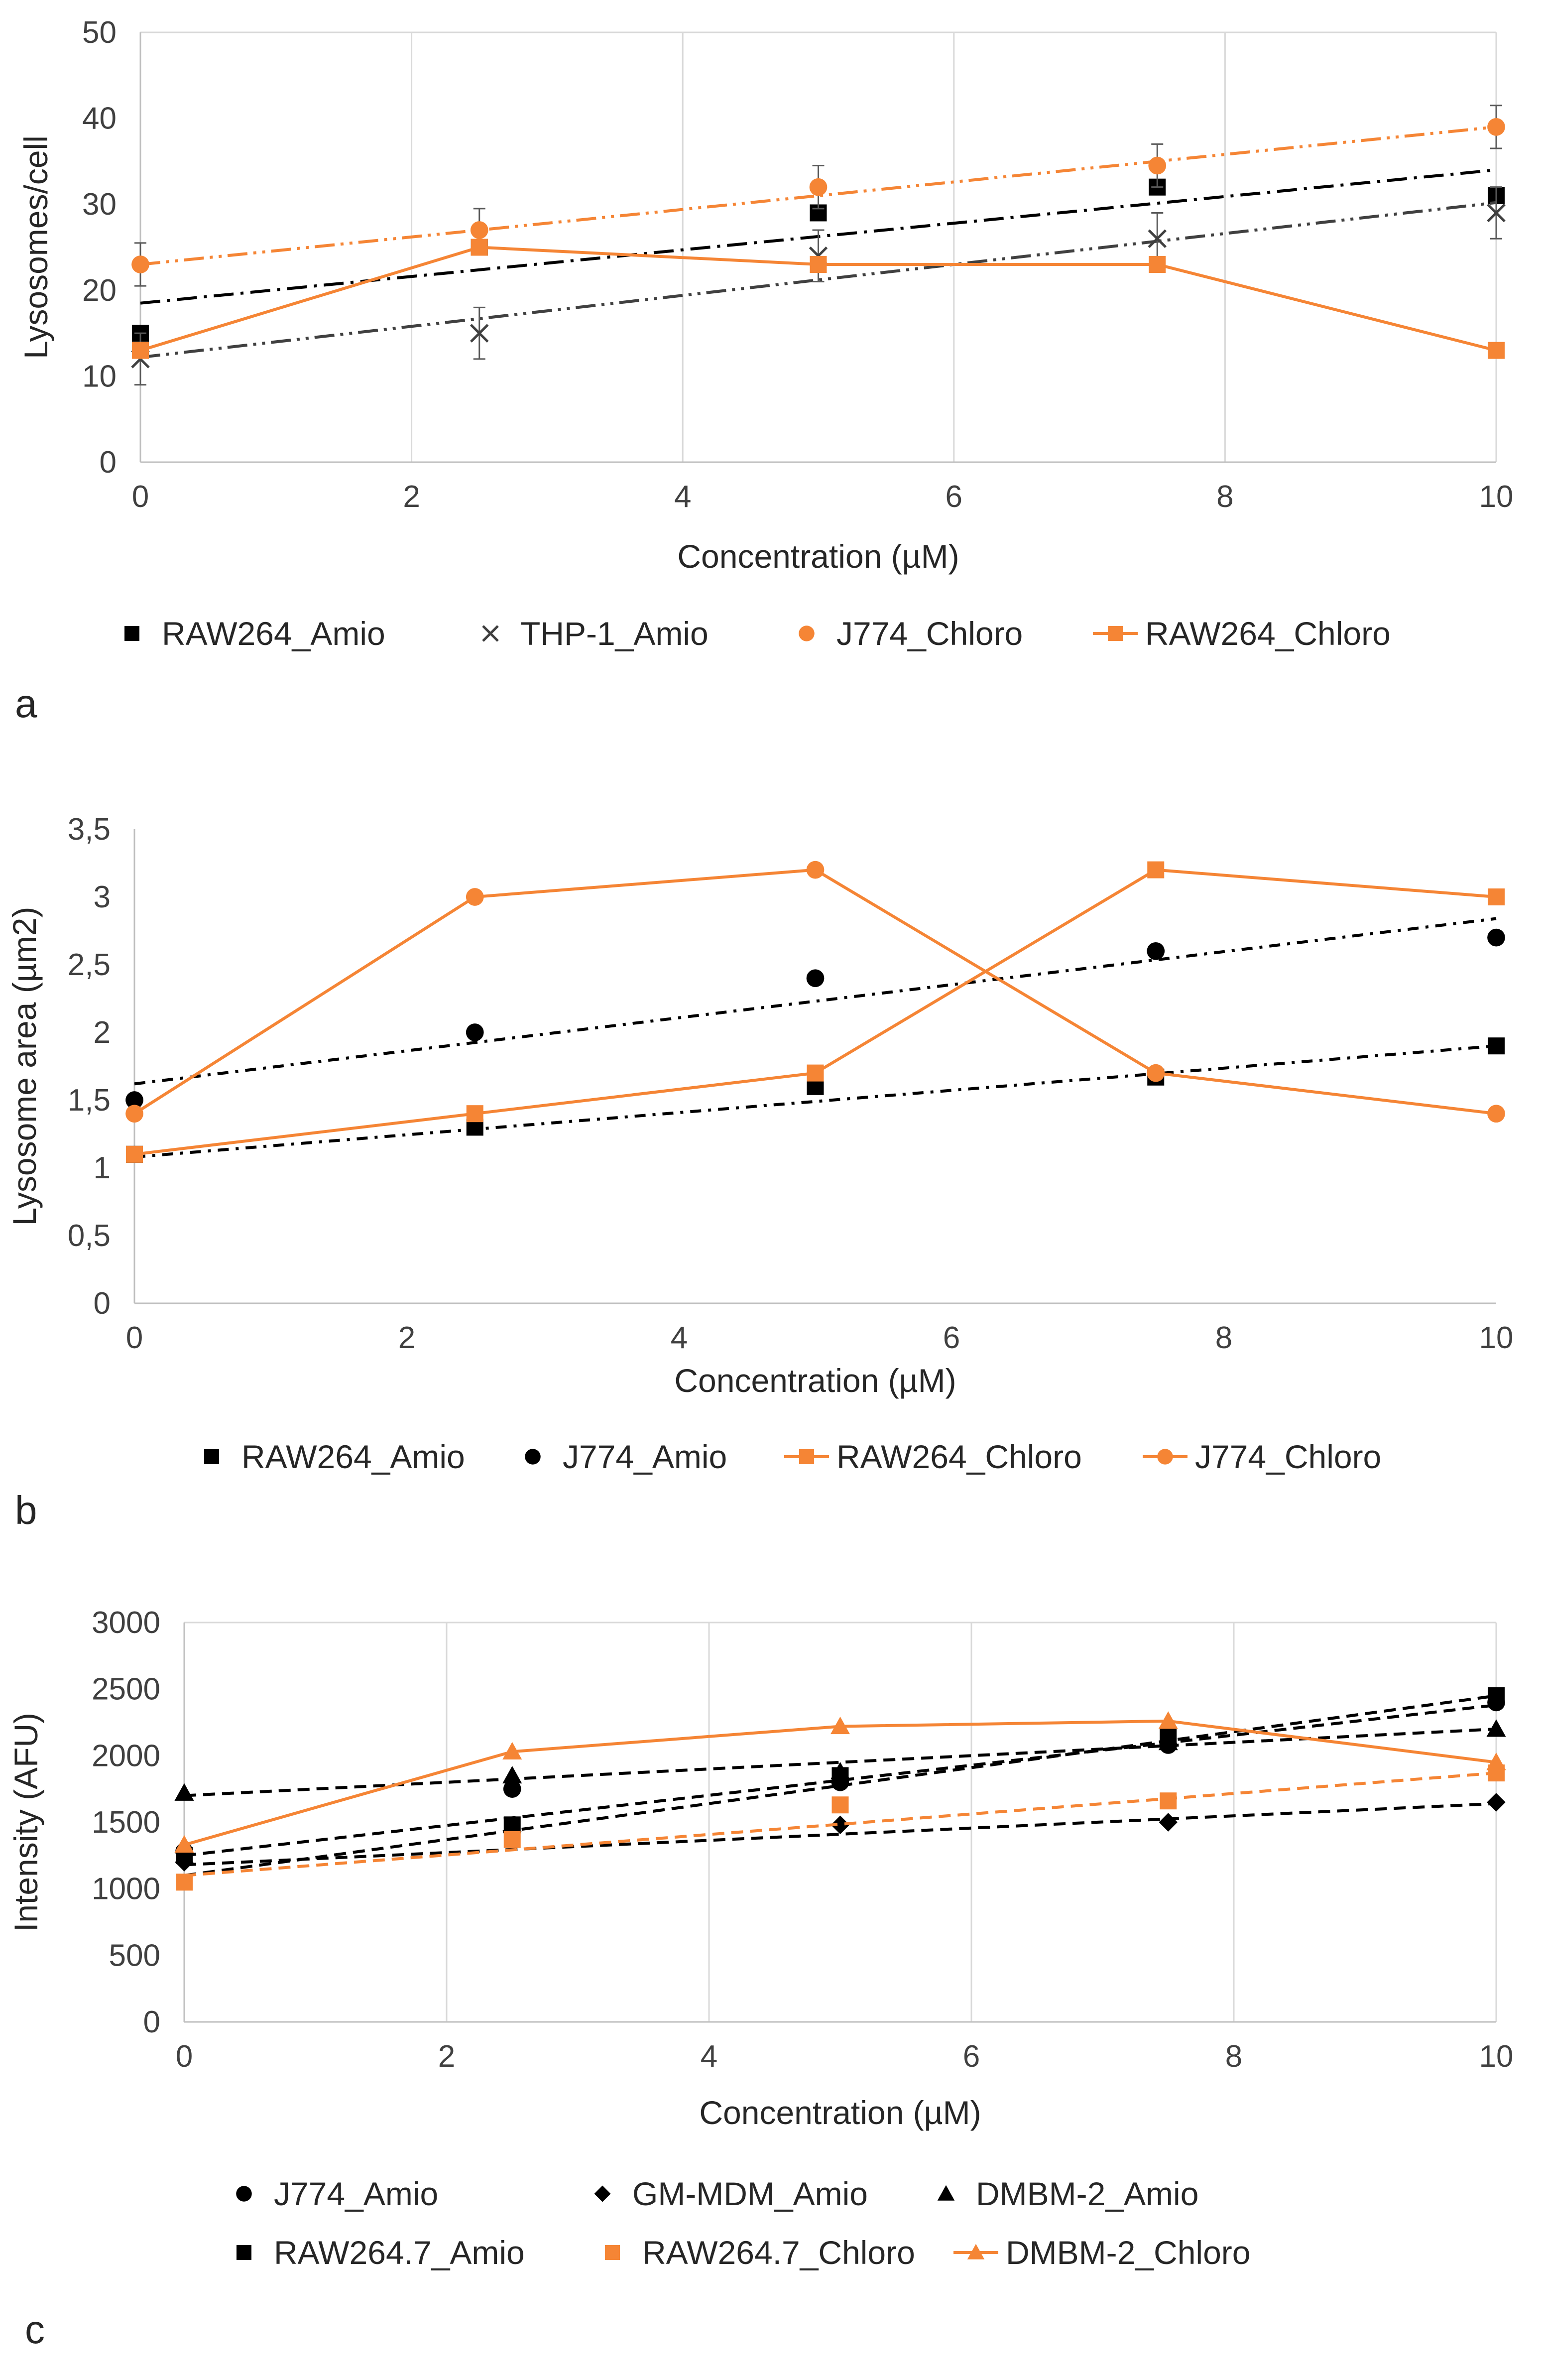  What do you see at coordinates (102, 1168) in the screenshot?
I see `y-tick-label: 1` at bounding box center [102, 1168].